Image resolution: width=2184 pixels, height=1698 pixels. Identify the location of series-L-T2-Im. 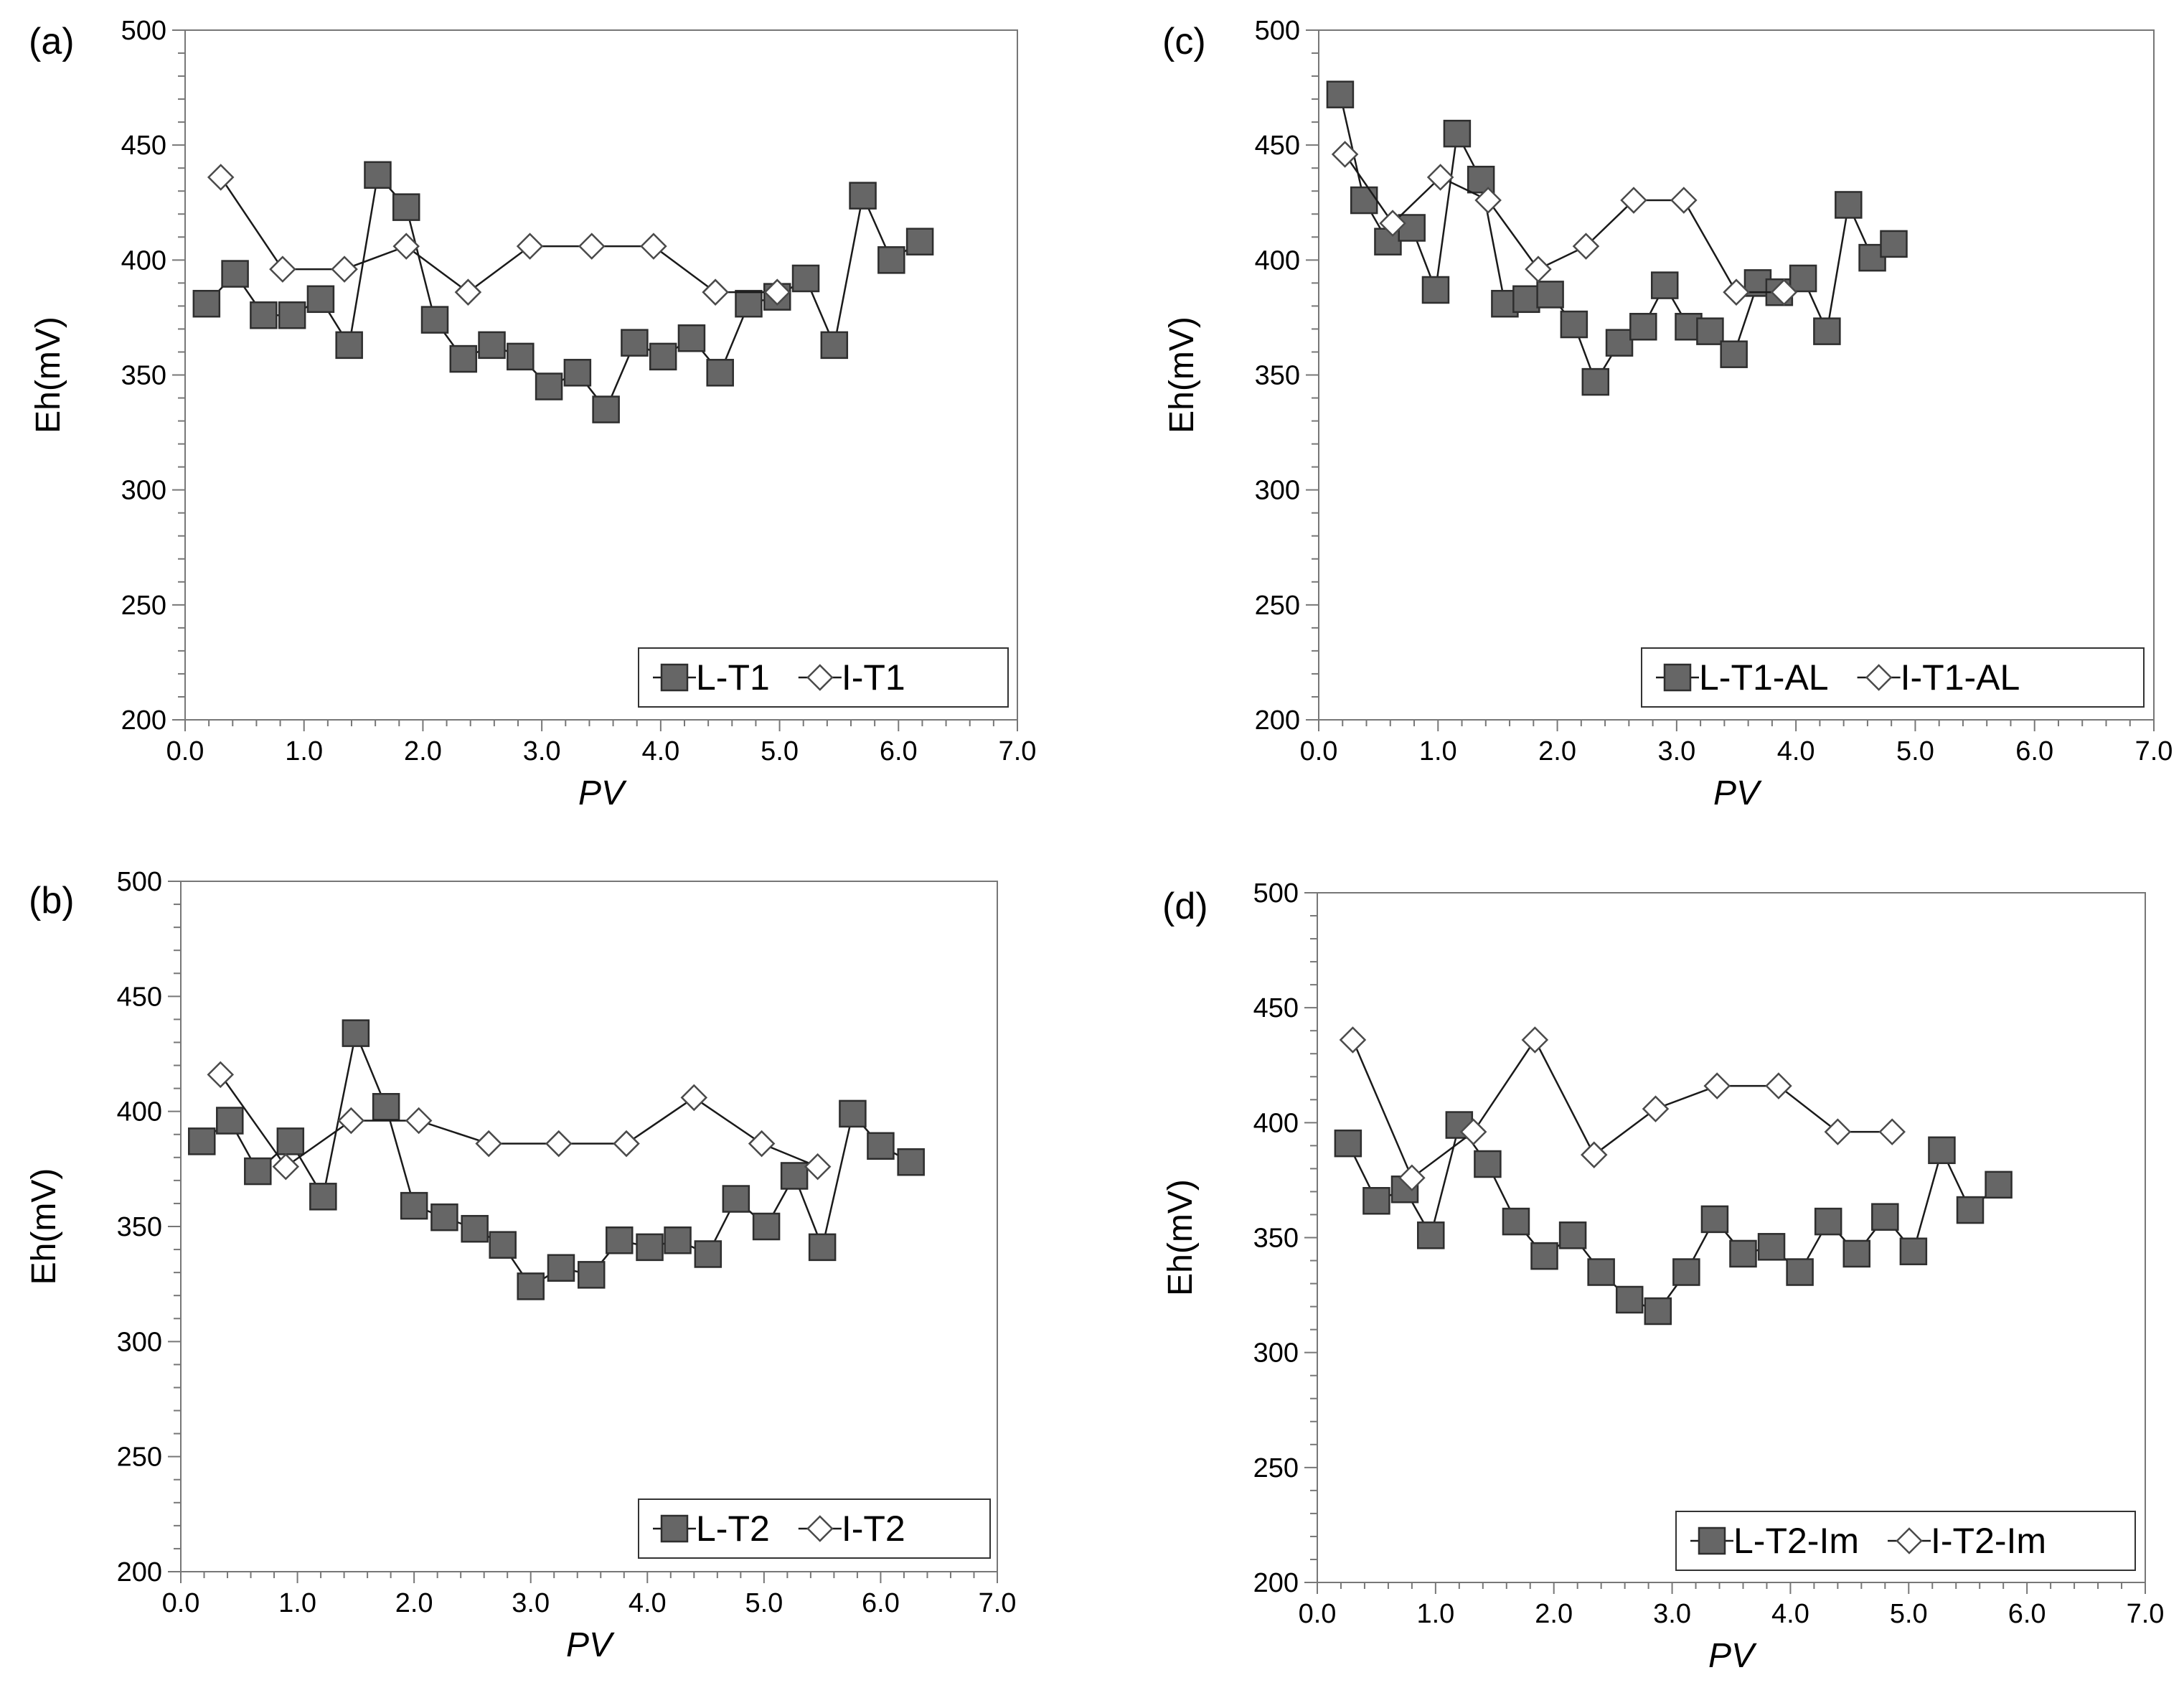
(1673, 1218).